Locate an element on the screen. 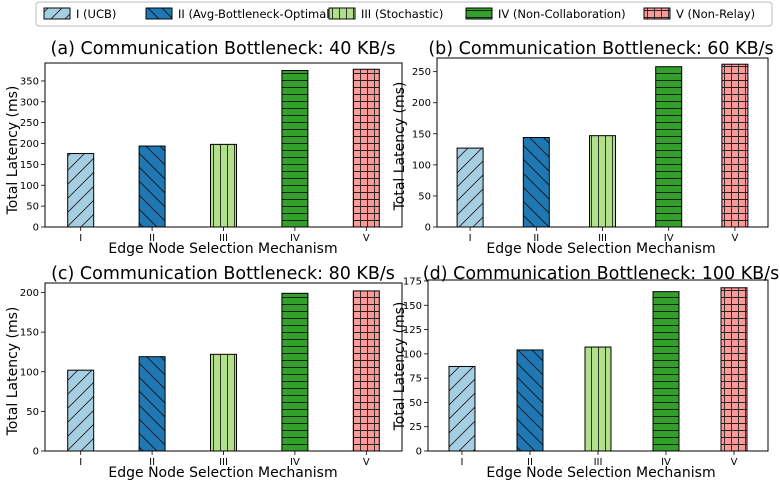 The image size is (780, 486). legend-label: V (Non-Relay) is located at coordinates (715, 14).